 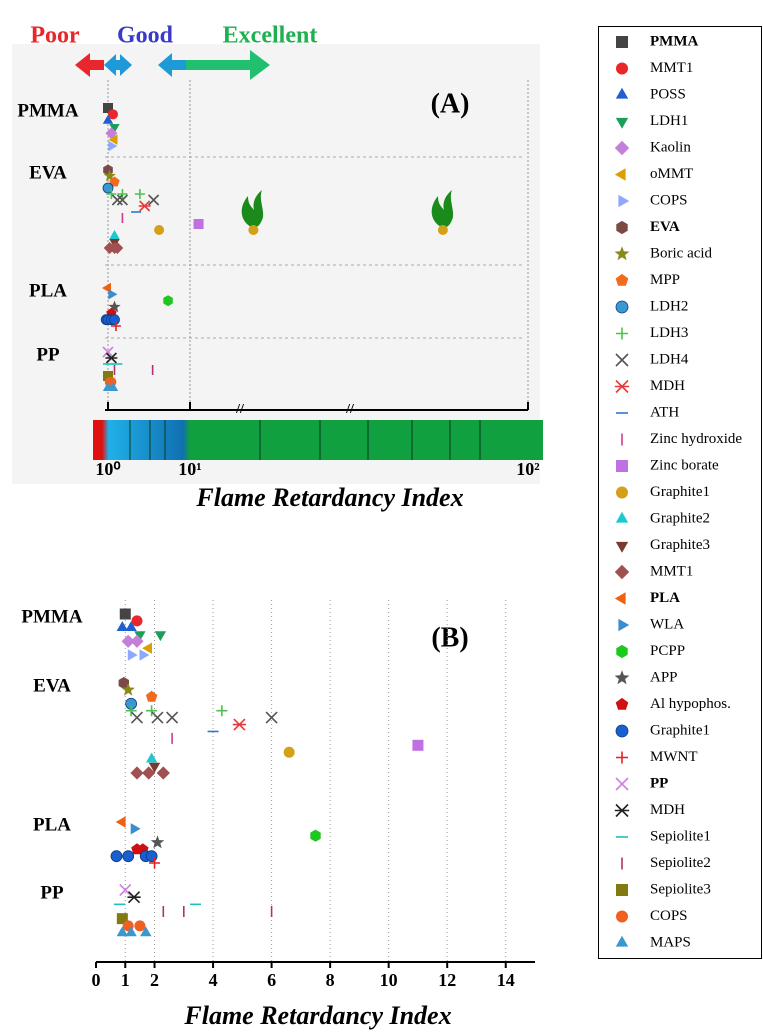 I want to click on flame-icons, so click(x=347, y=209).